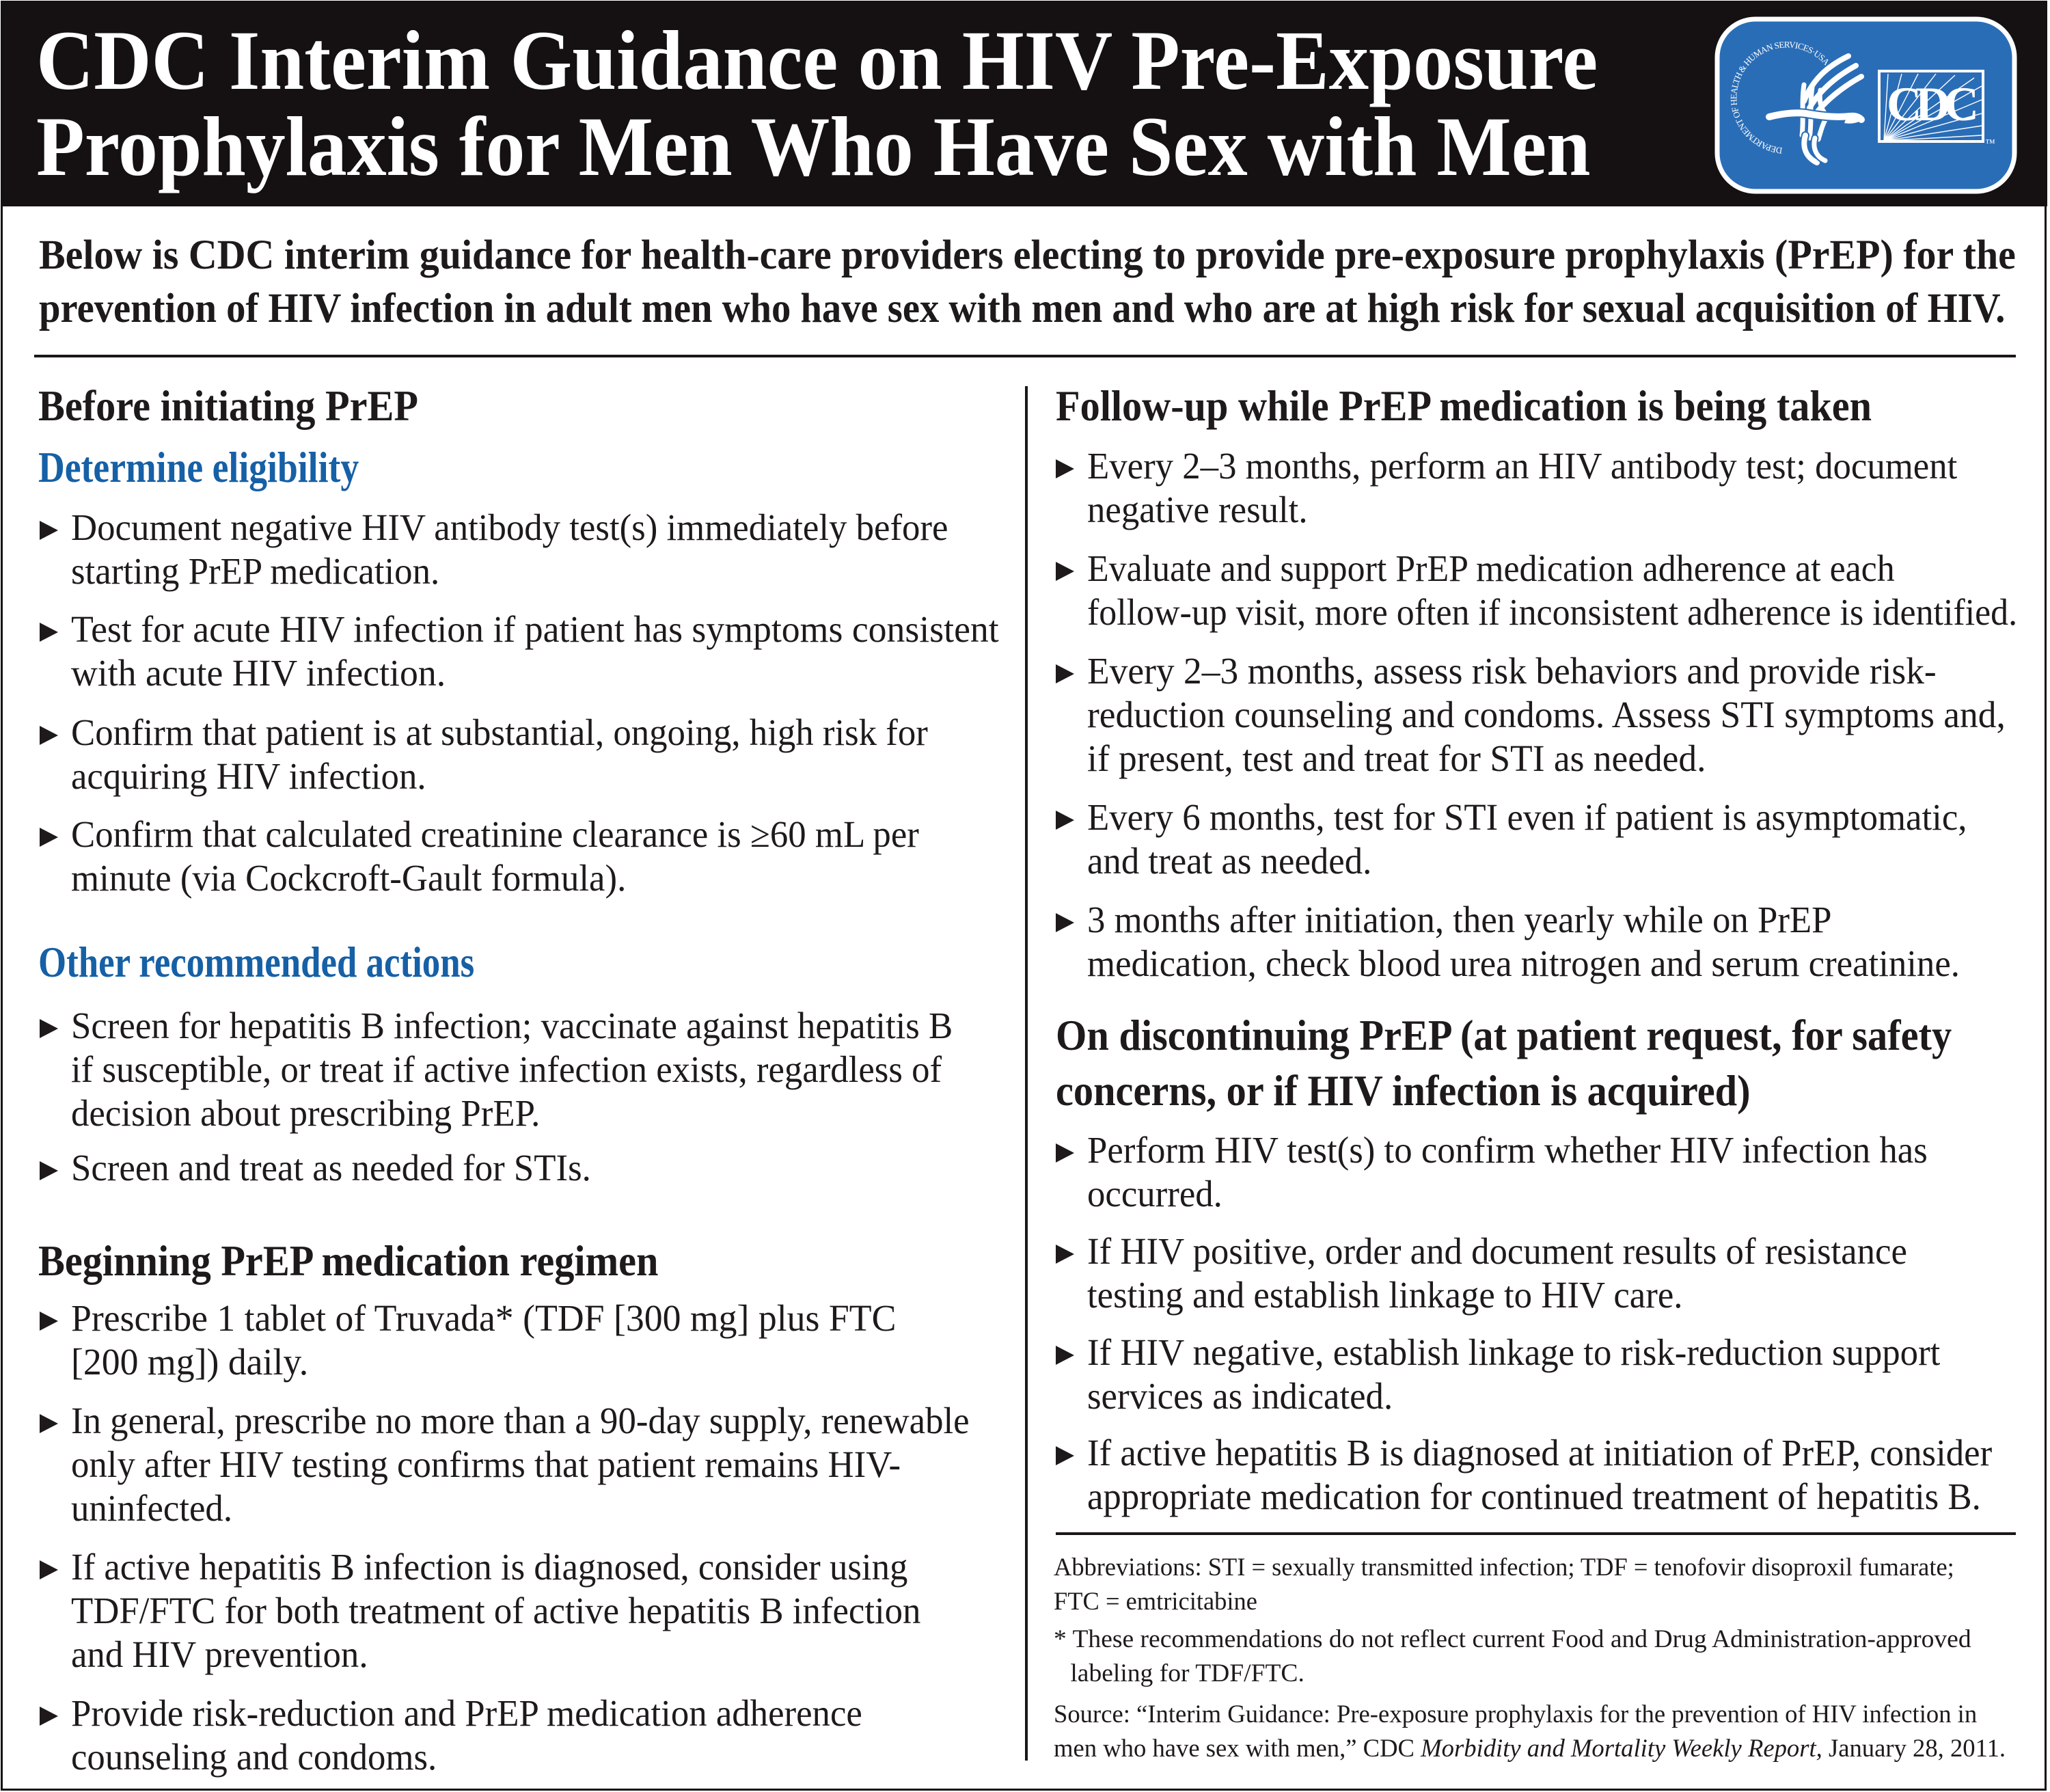 Image resolution: width=2050 pixels, height=1792 pixels. What do you see at coordinates (1933, 104) in the screenshot?
I see `svg-text: CDC` at bounding box center [1933, 104].